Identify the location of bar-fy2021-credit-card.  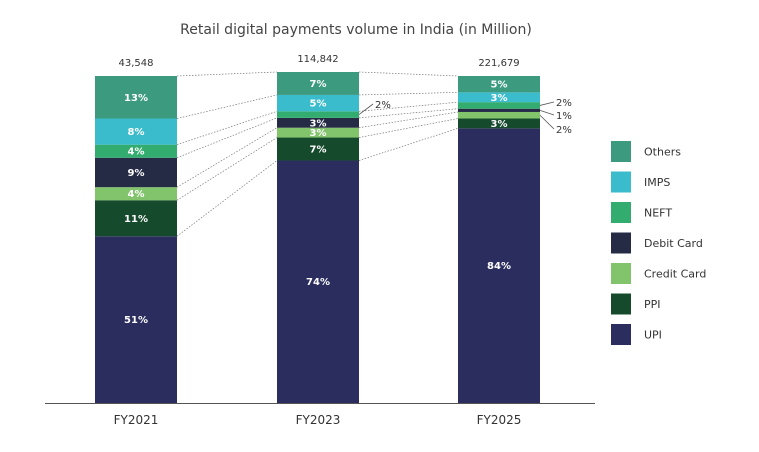
(136, 194).